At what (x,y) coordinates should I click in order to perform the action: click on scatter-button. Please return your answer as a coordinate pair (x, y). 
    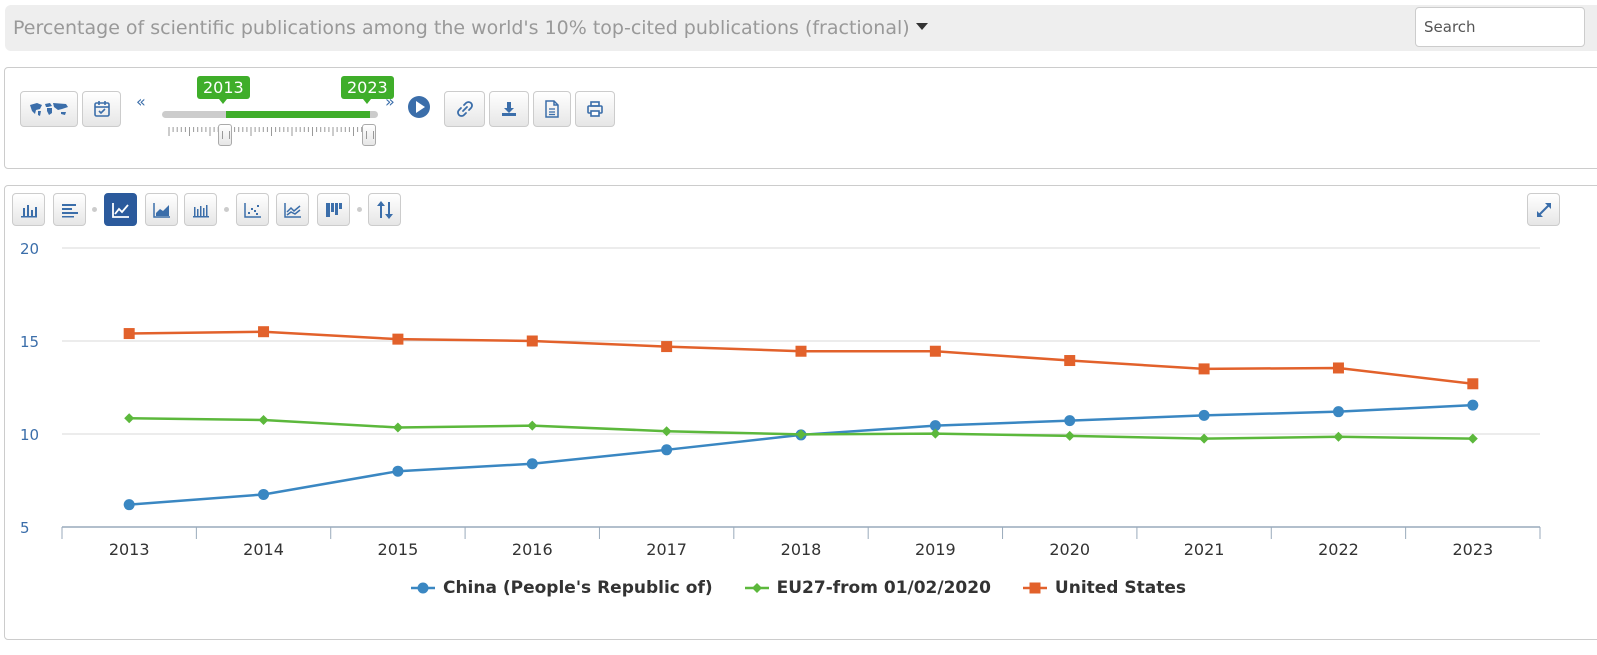
    Looking at the image, I should click on (252, 209).